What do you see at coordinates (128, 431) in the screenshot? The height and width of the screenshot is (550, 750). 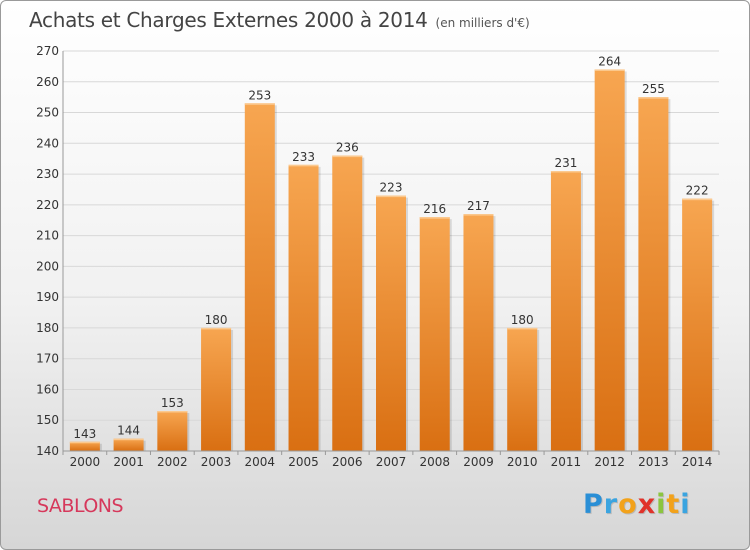 I see `data-label: 144` at bounding box center [128, 431].